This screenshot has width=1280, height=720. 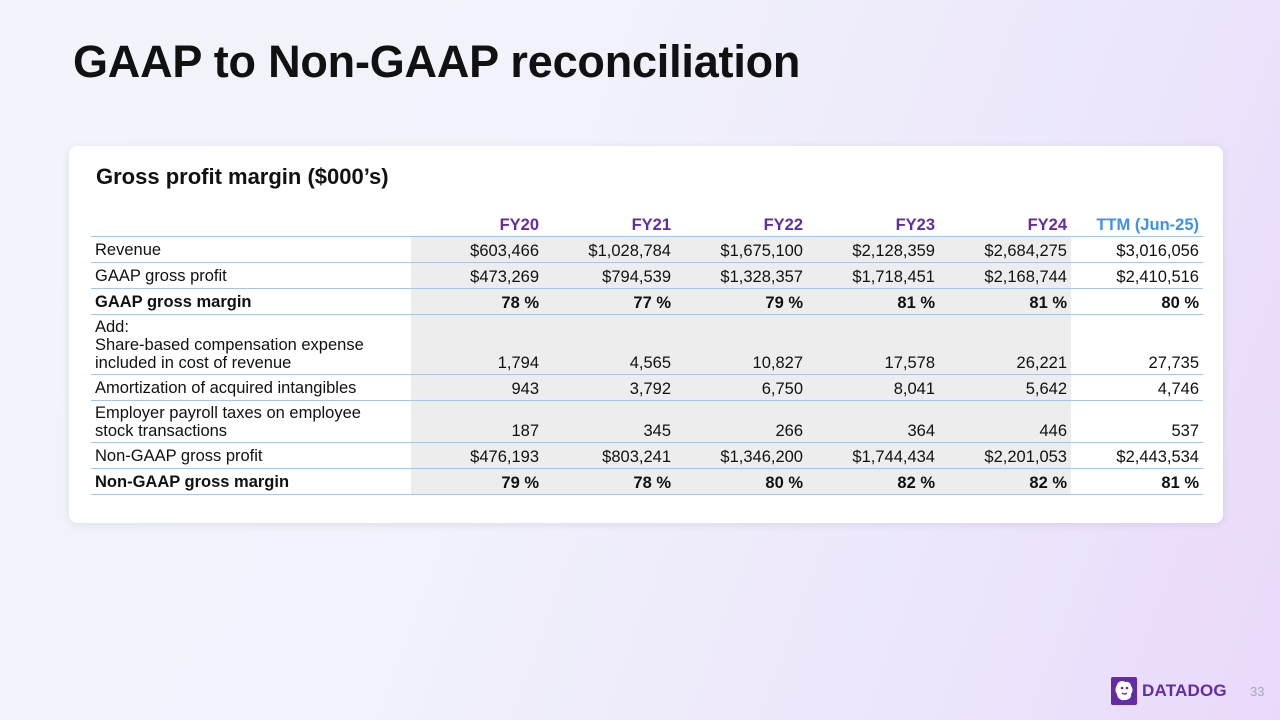 What do you see at coordinates (251, 249) in the screenshot?
I see `row-label: Revenue` at bounding box center [251, 249].